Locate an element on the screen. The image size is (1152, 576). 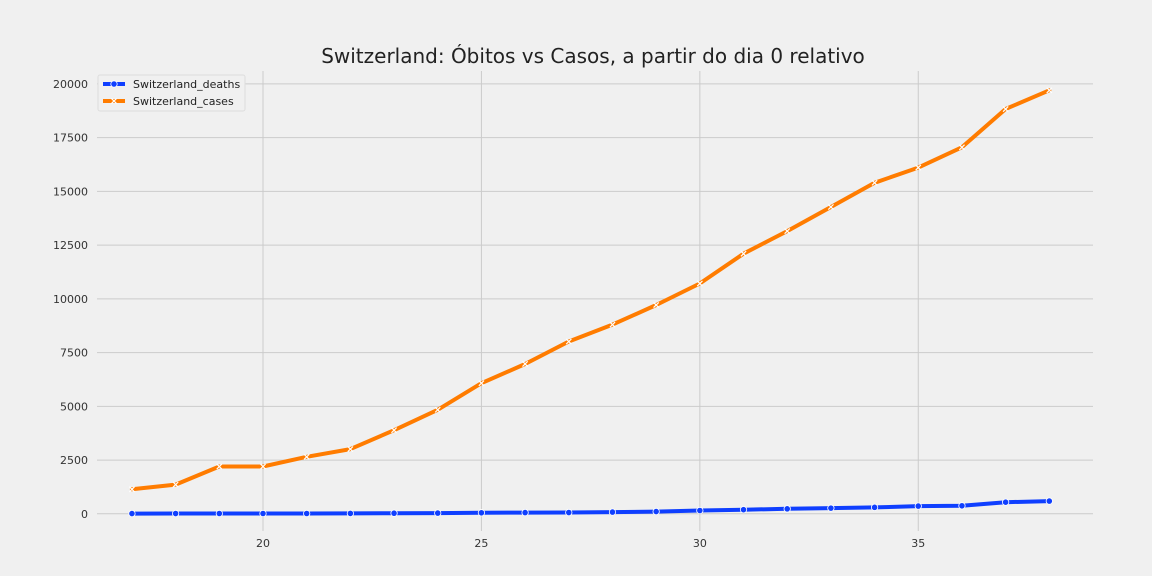
x-tick-label: 30 is located at coordinates (700, 543).